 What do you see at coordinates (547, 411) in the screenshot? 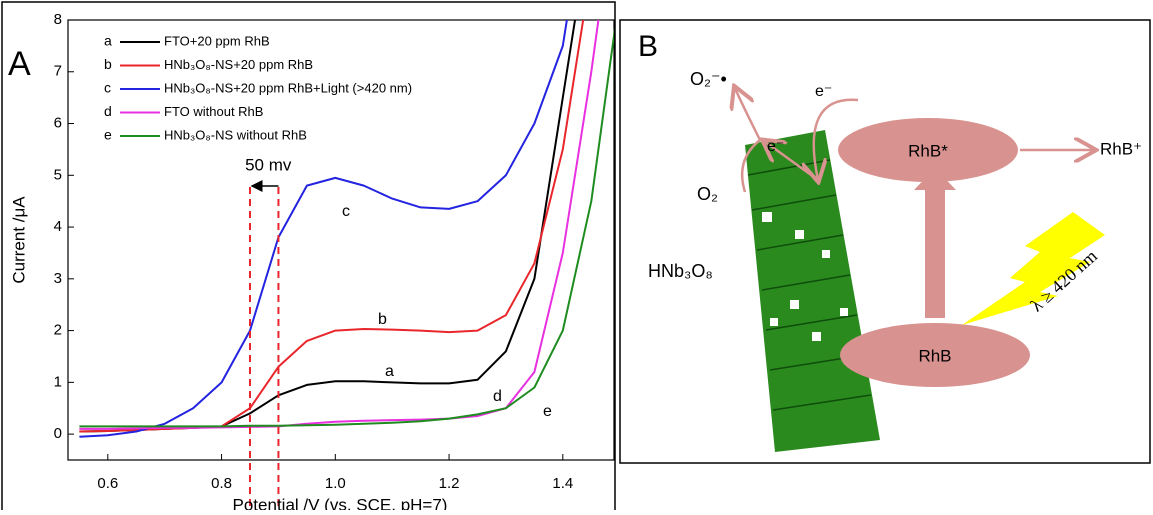
I see `curve-label: e` at bounding box center [547, 411].